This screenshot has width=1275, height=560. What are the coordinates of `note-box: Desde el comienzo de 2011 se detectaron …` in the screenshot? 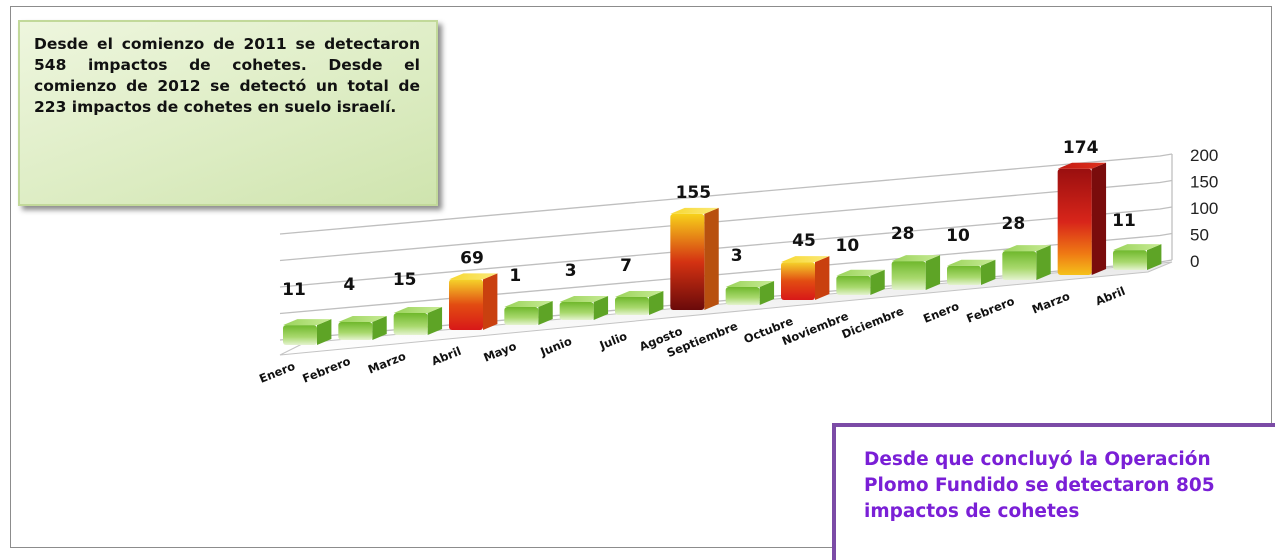 It's located at (228, 113).